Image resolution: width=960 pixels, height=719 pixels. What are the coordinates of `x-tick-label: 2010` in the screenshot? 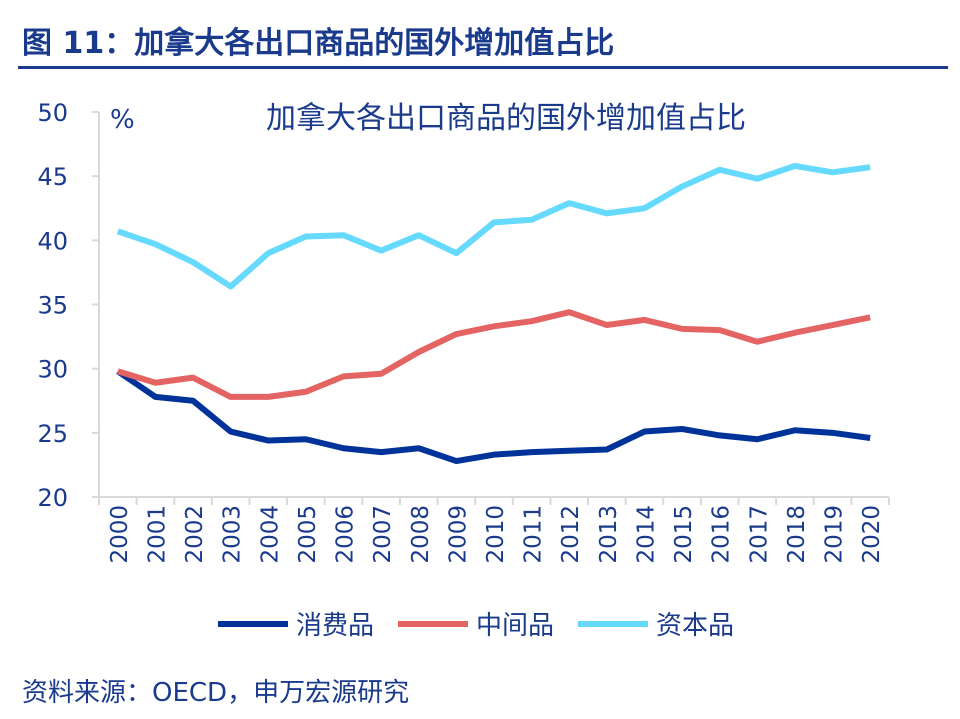 It's located at (496, 534).